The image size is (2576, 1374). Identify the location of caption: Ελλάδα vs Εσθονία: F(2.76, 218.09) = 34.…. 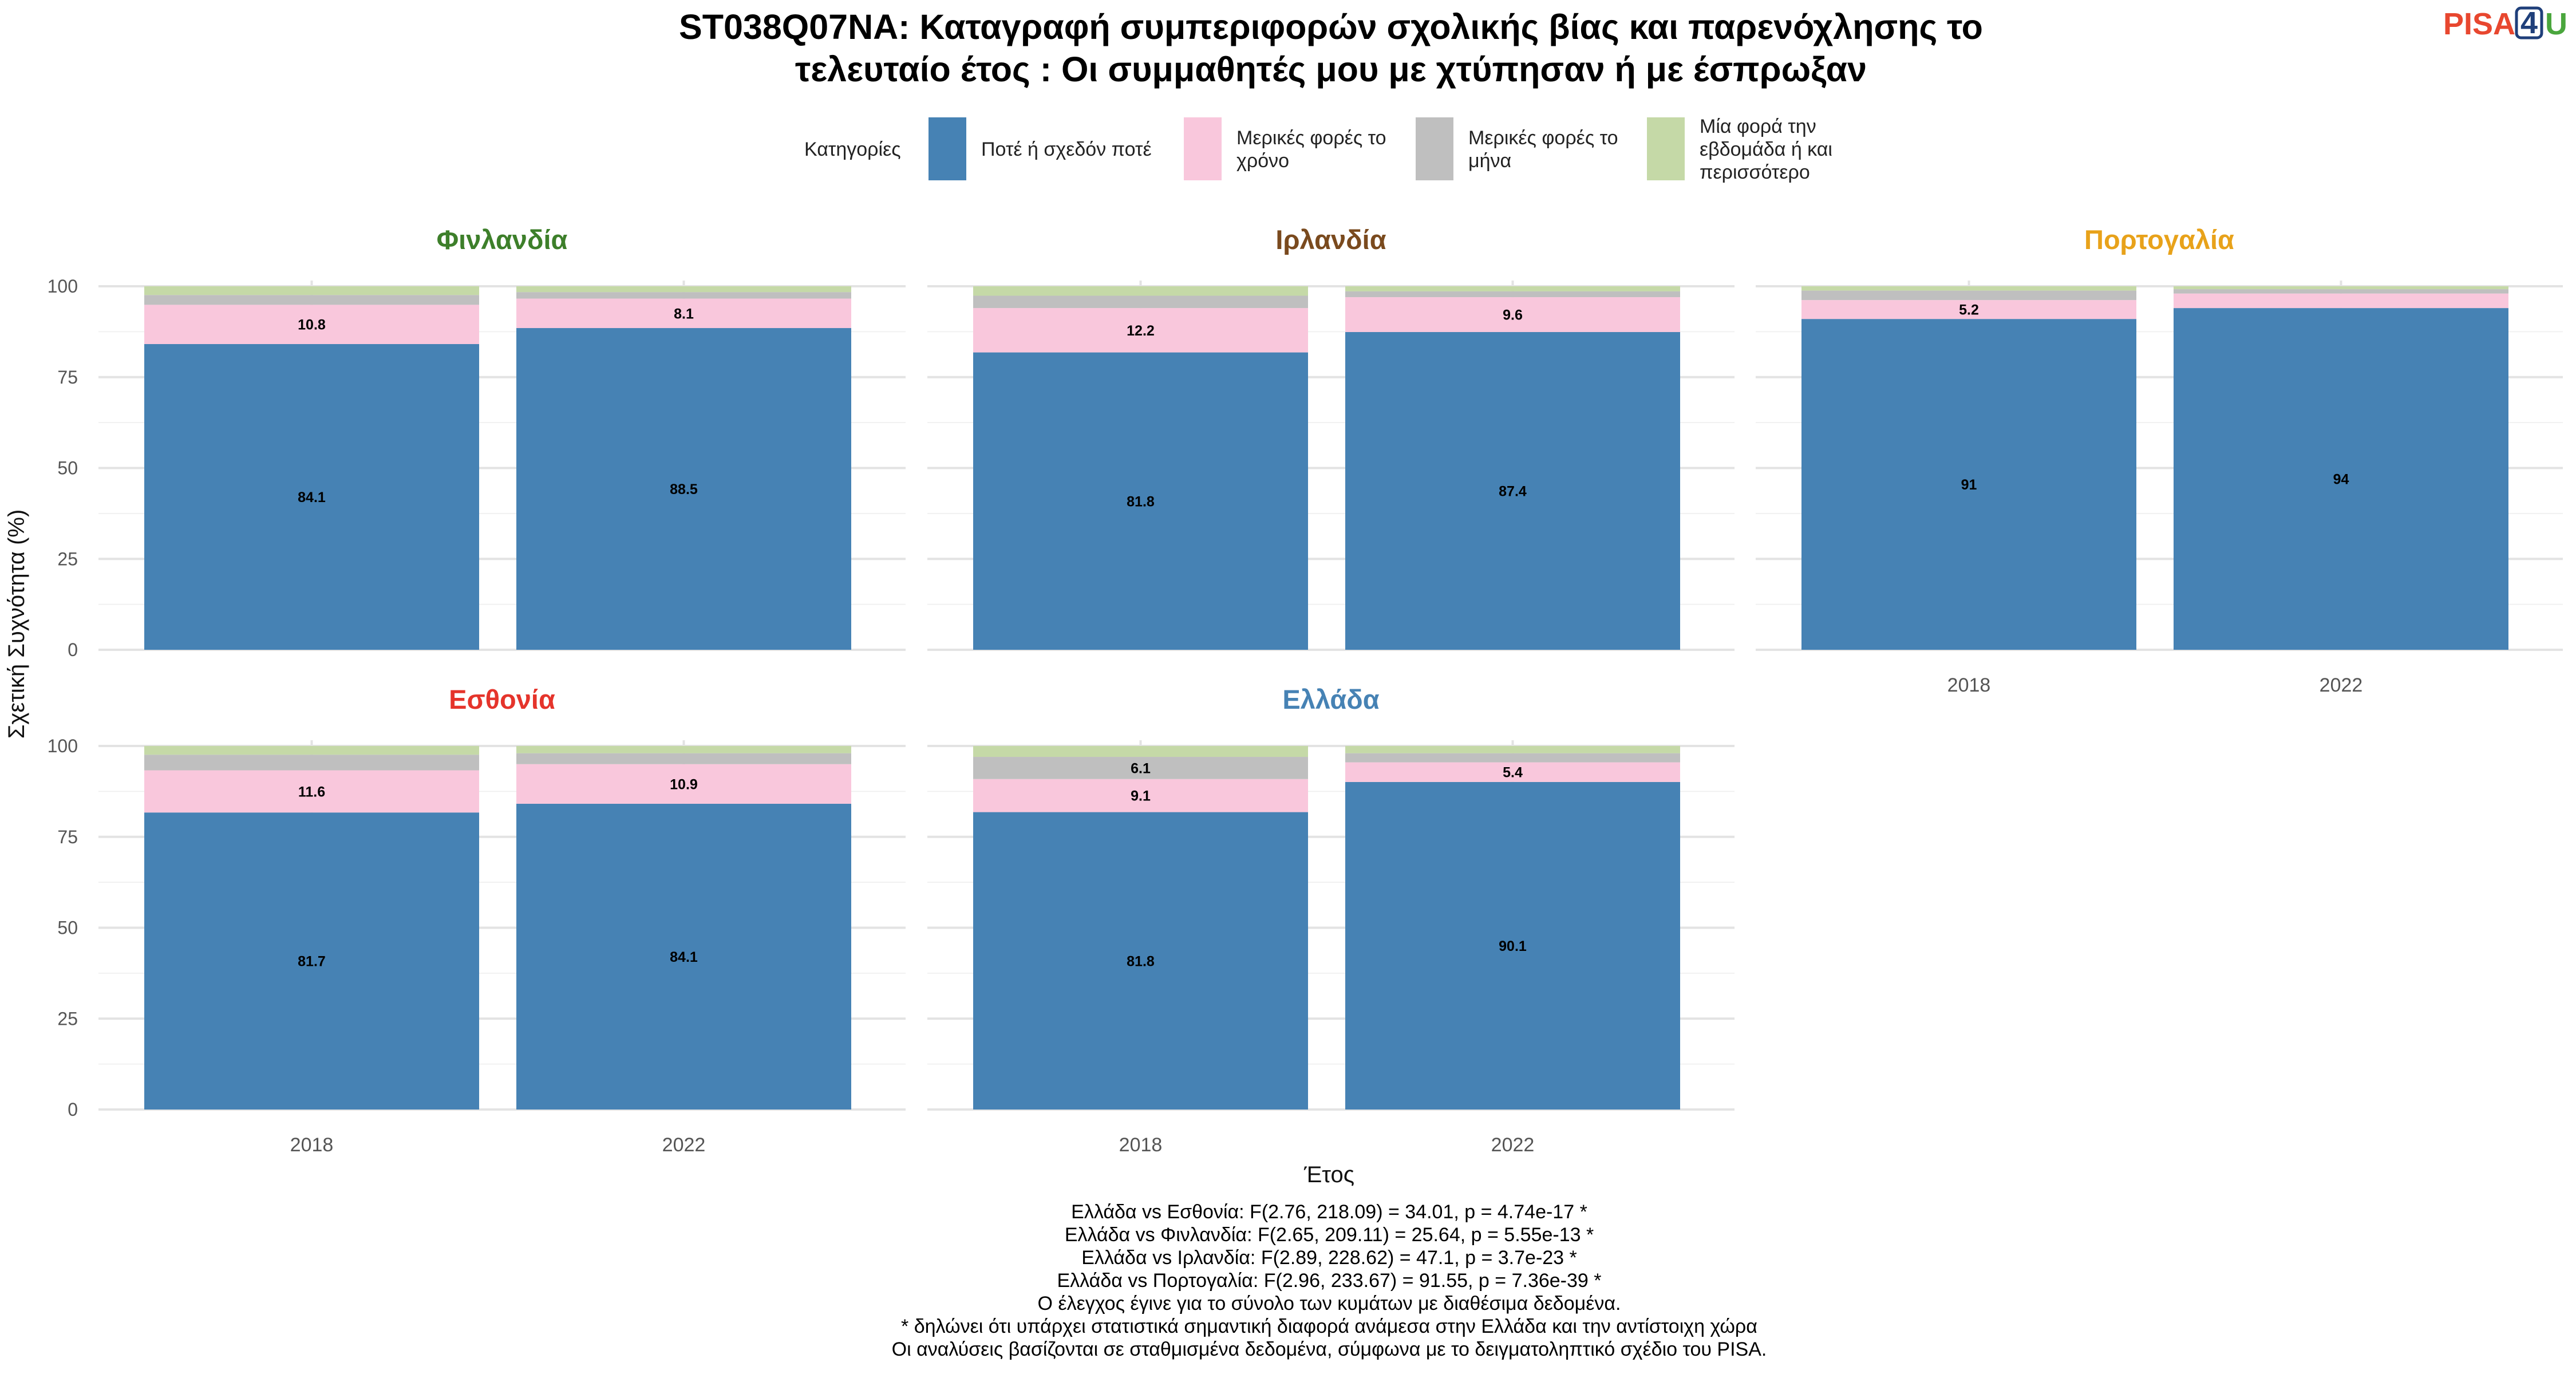
(1329, 1281).